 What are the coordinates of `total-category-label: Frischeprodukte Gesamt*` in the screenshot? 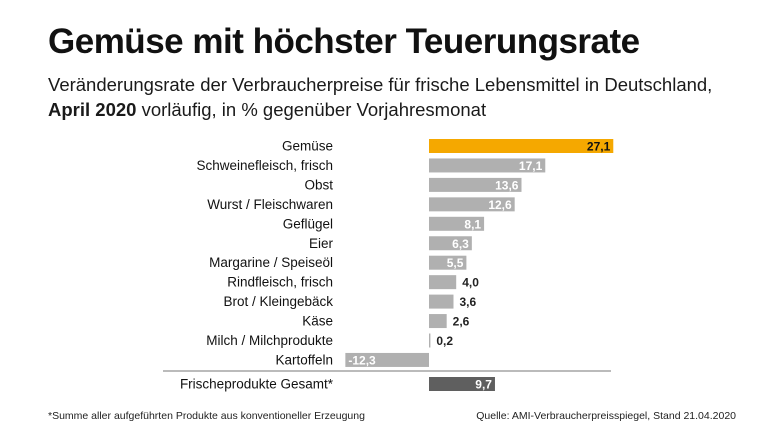 It's located at (257, 384).